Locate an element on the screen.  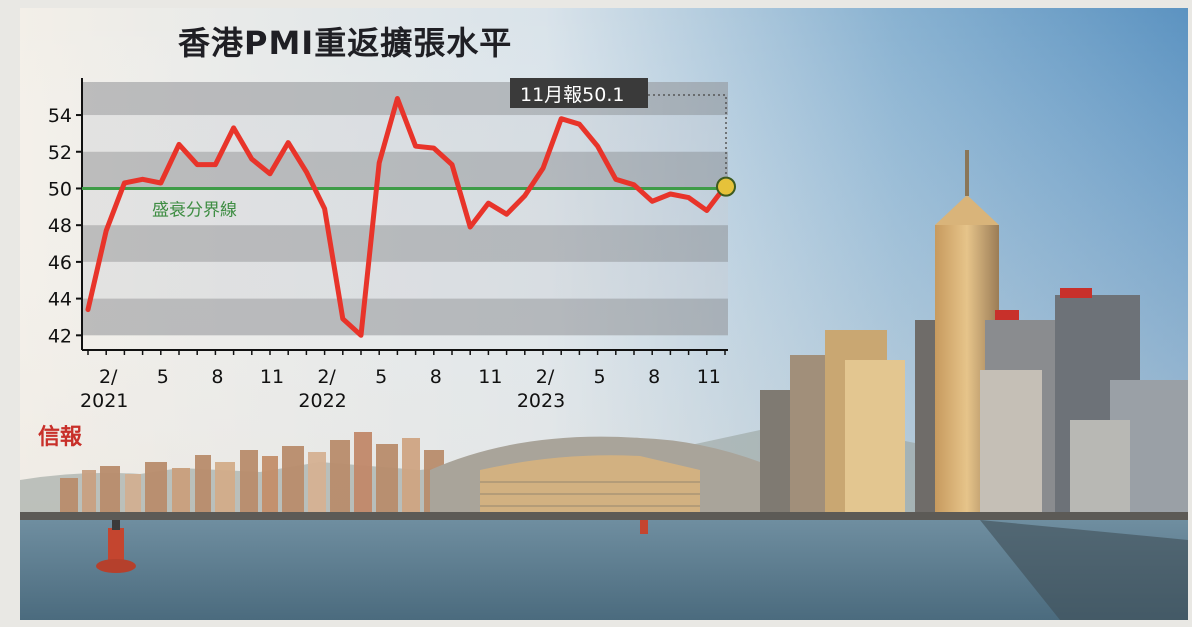
y-tick-label: 44 is located at coordinates (60, 300).